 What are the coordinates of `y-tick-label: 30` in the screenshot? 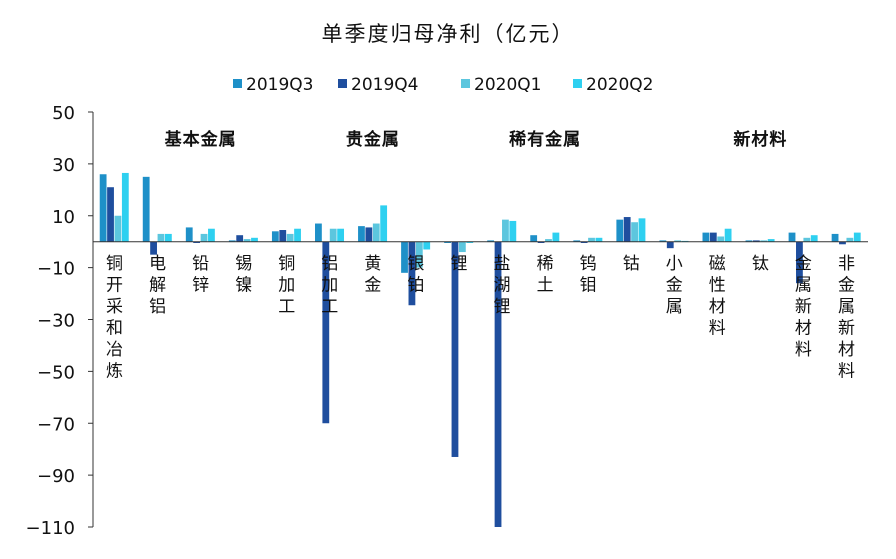 It's located at (63, 165).